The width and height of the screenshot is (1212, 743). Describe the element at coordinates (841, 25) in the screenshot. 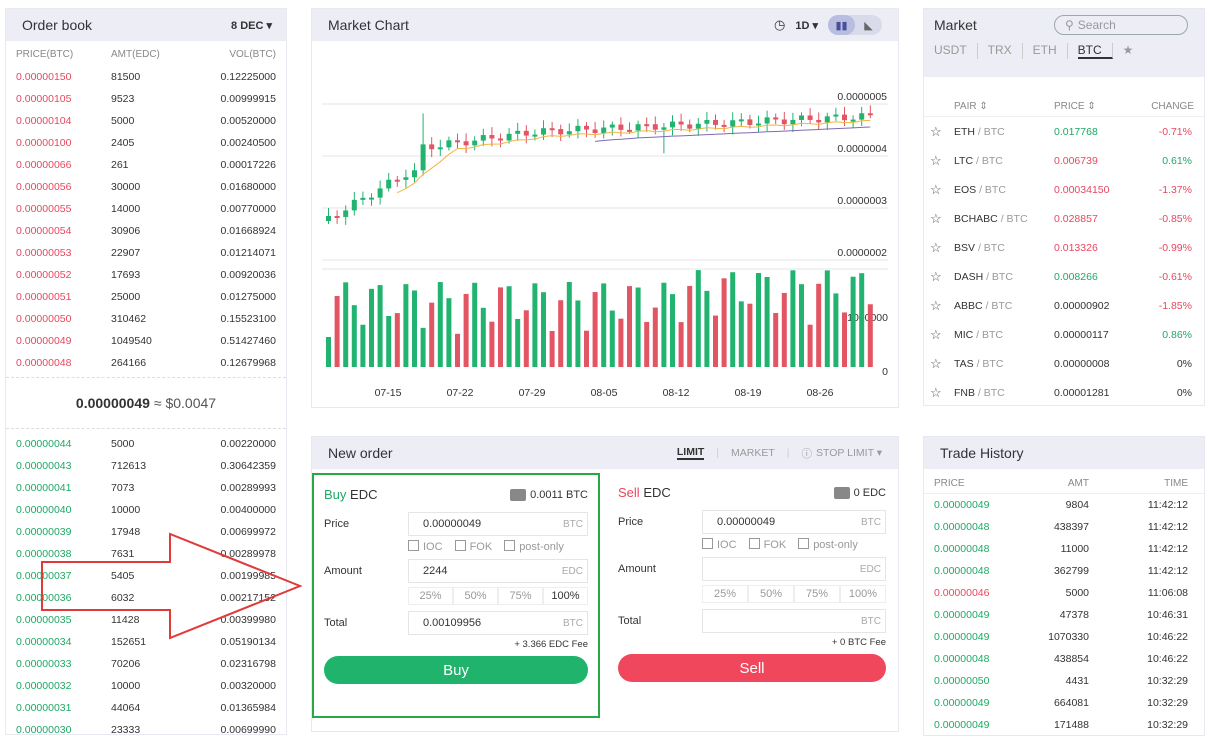

I see `candle-chart-icon: ▮▮` at that location.